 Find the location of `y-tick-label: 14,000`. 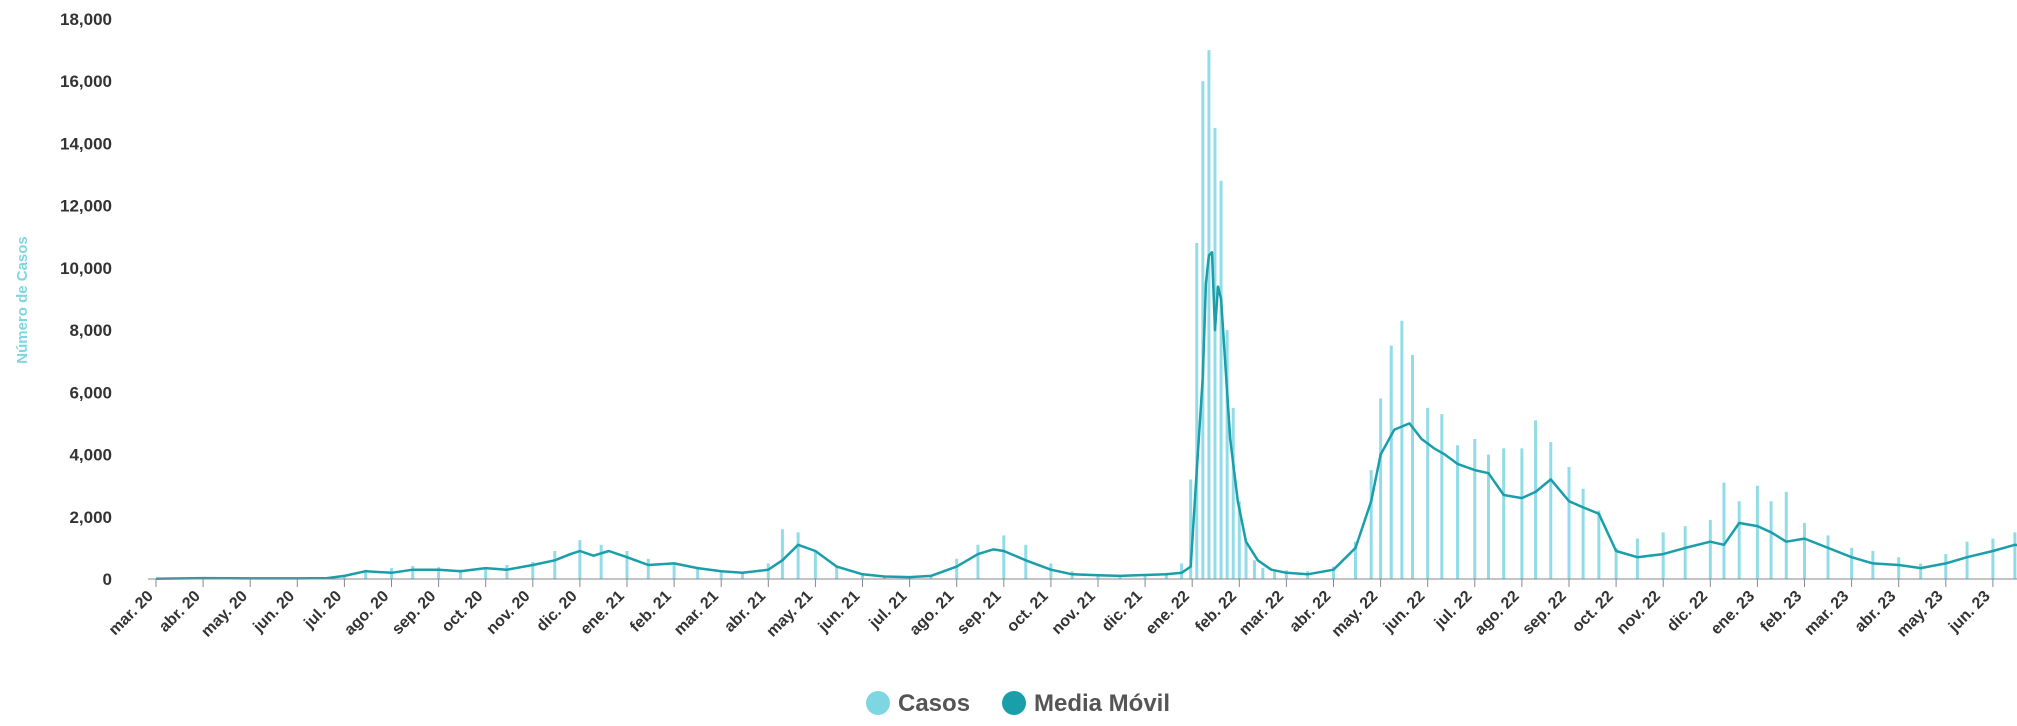

y-tick-label: 14,000 is located at coordinates (86, 143).